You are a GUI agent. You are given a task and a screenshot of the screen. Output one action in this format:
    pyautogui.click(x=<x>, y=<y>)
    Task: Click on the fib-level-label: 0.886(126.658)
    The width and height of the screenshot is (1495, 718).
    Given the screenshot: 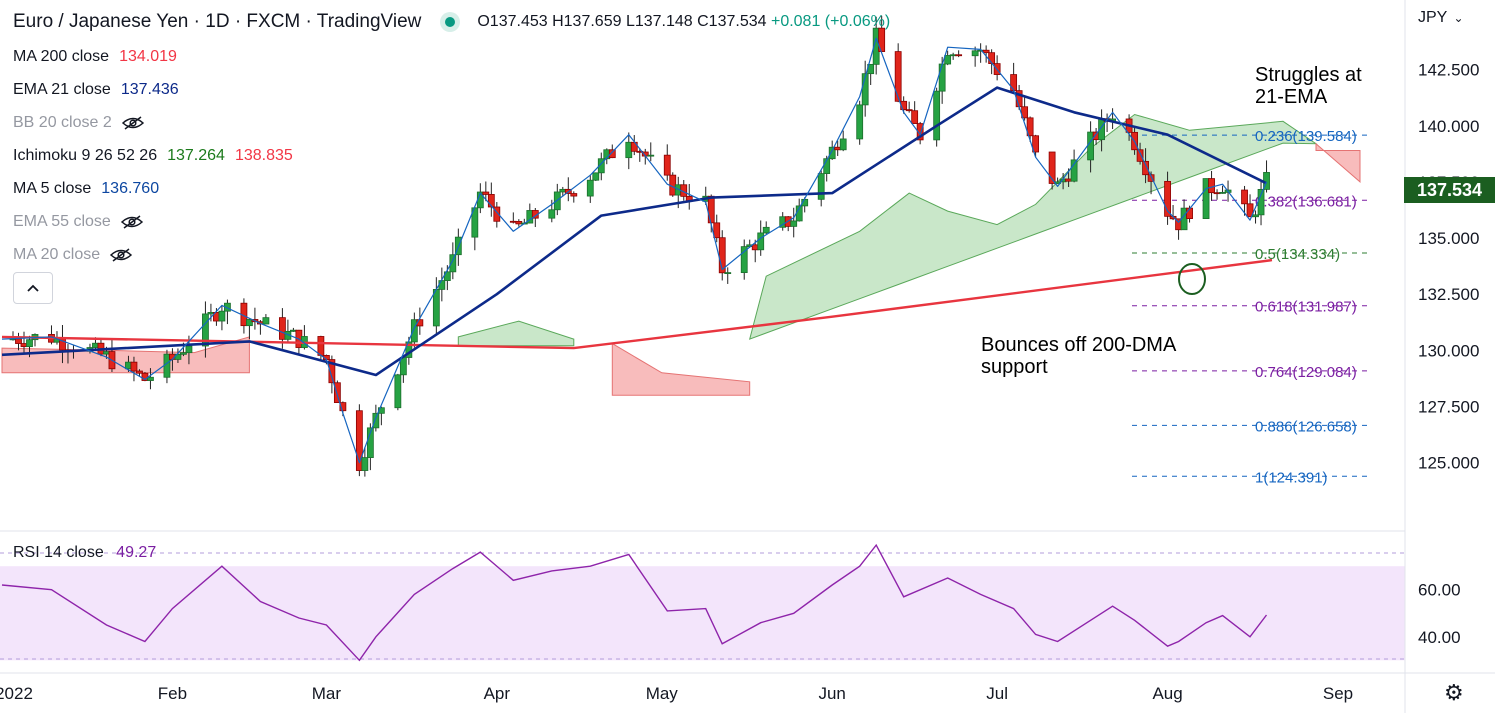 What is the action you would take?
    pyautogui.click(x=1306, y=426)
    